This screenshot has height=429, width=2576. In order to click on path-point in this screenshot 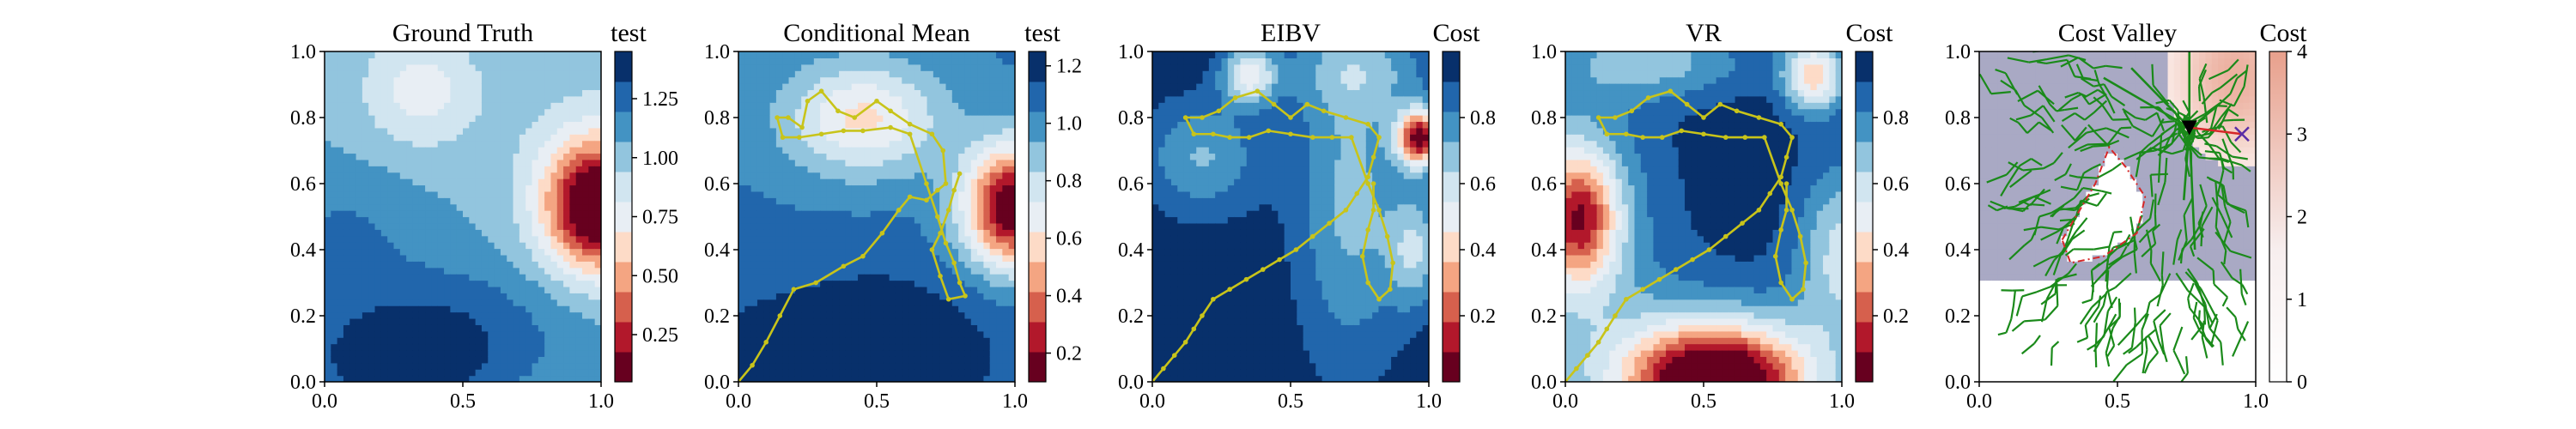, I will do `click(844, 266)`.